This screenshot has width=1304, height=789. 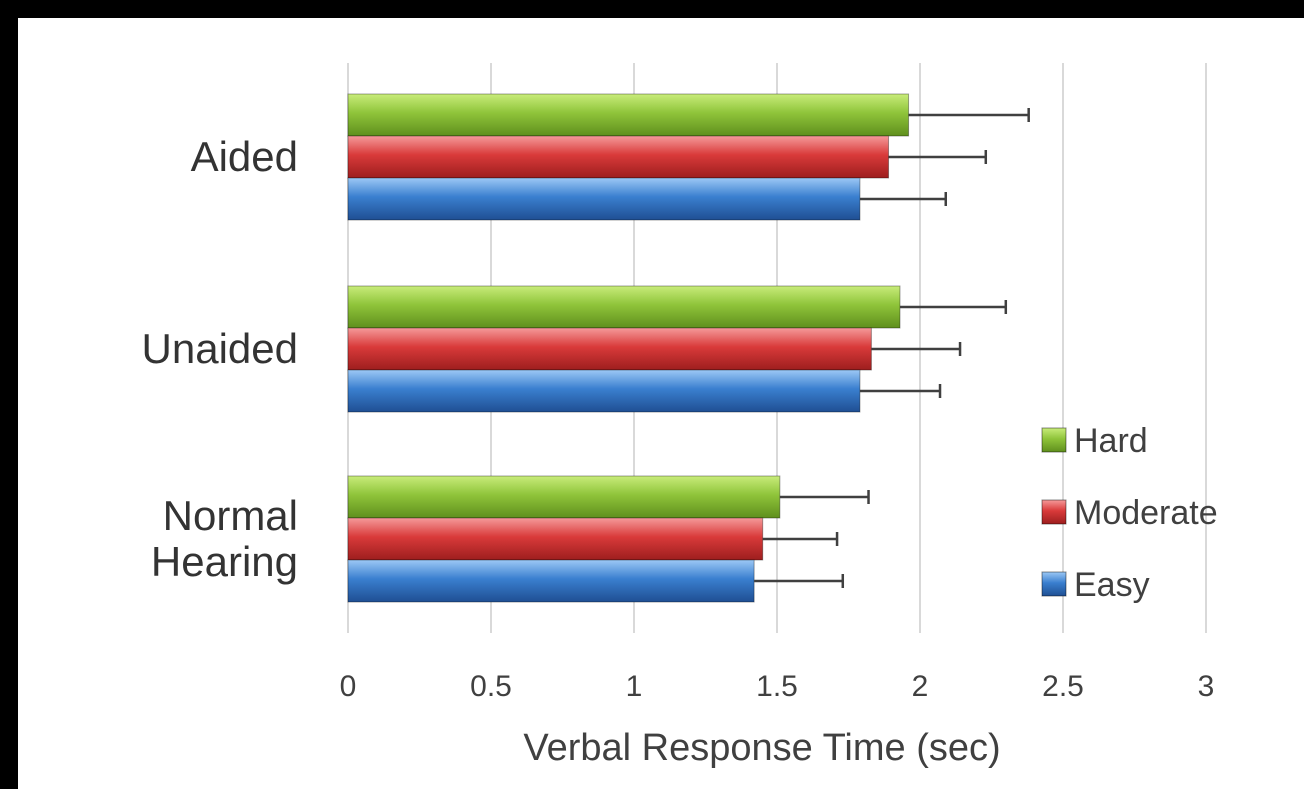 I want to click on category-label: Normal, so click(x=230, y=515).